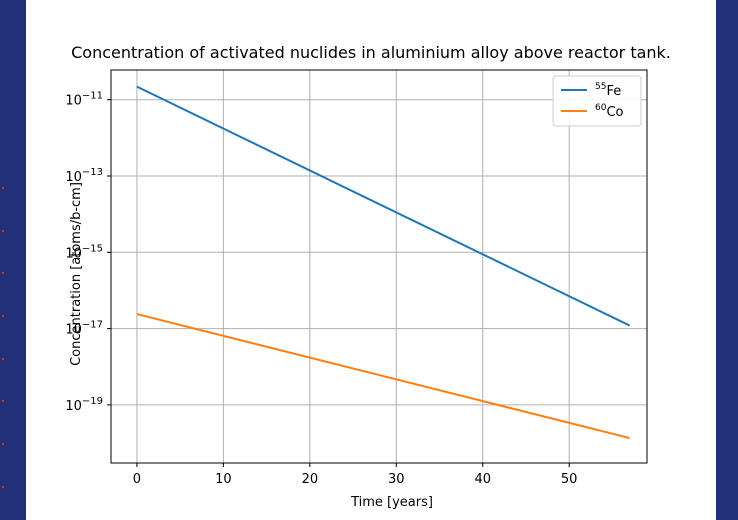 Image resolution: width=738 pixels, height=520 pixels. I want to click on legend-element-symbol: Co, so click(614, 112).